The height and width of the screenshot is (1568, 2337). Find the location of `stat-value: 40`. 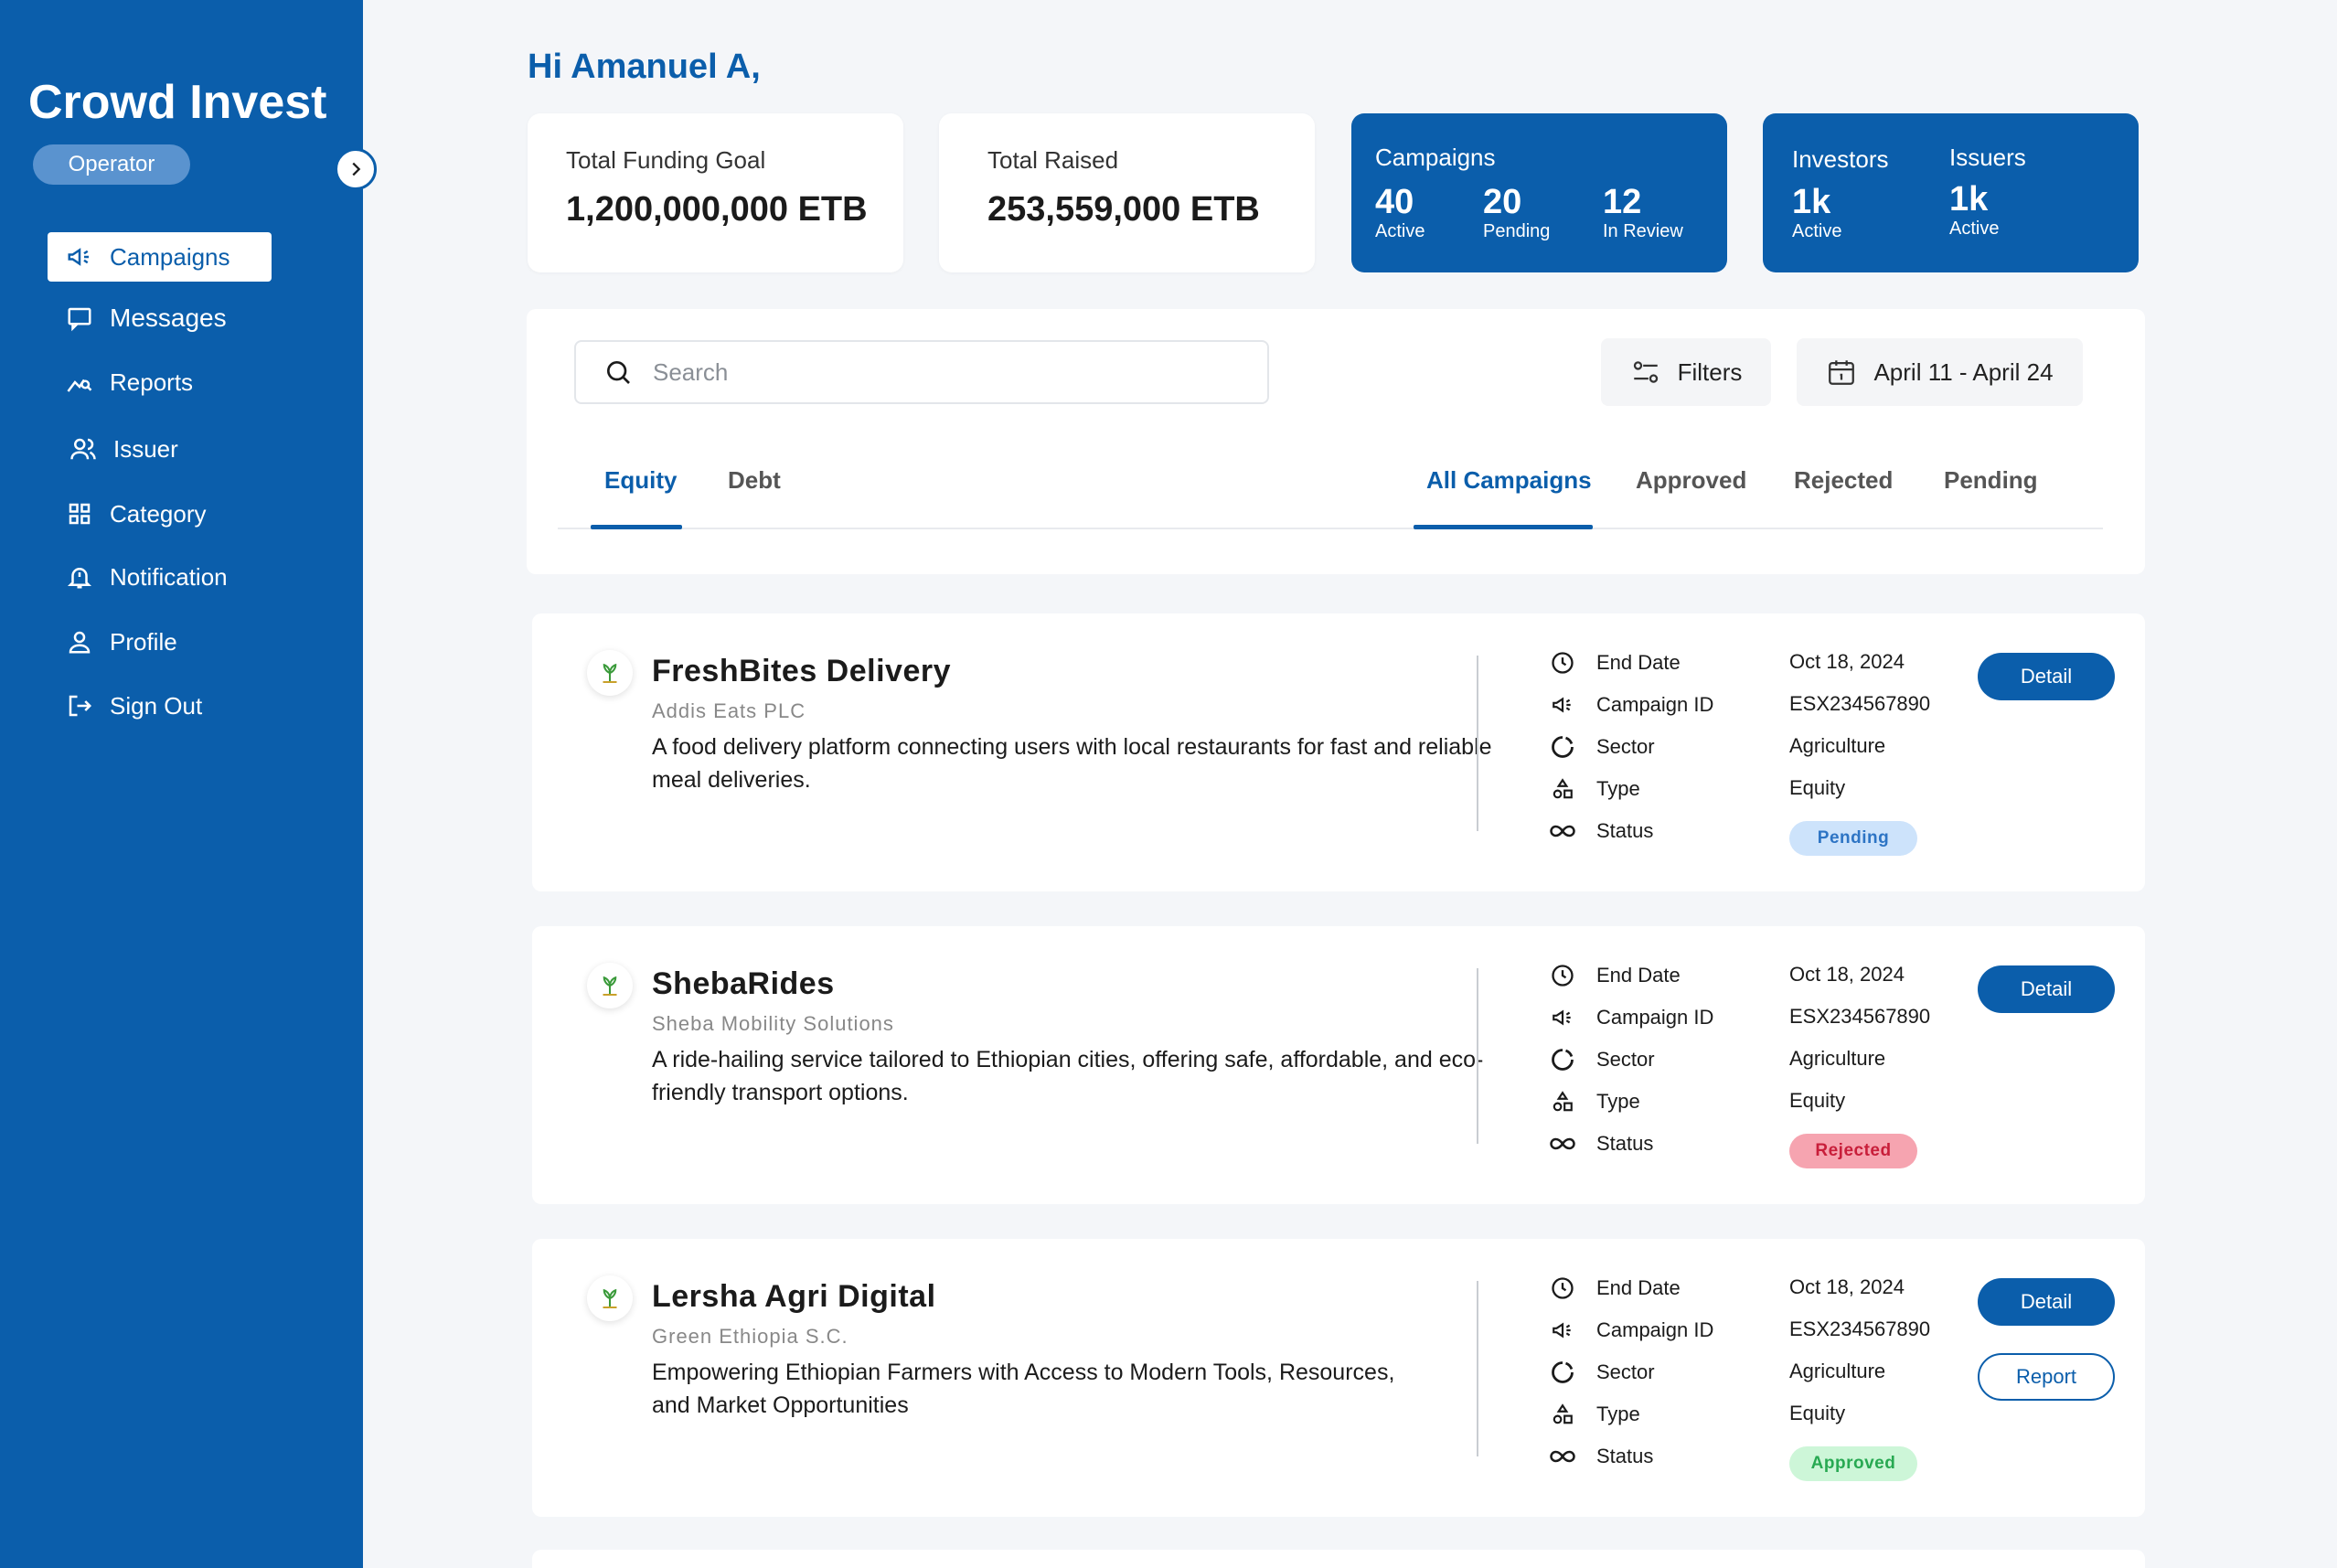

stat-value: 40 is located at coordinates (1394, 202).